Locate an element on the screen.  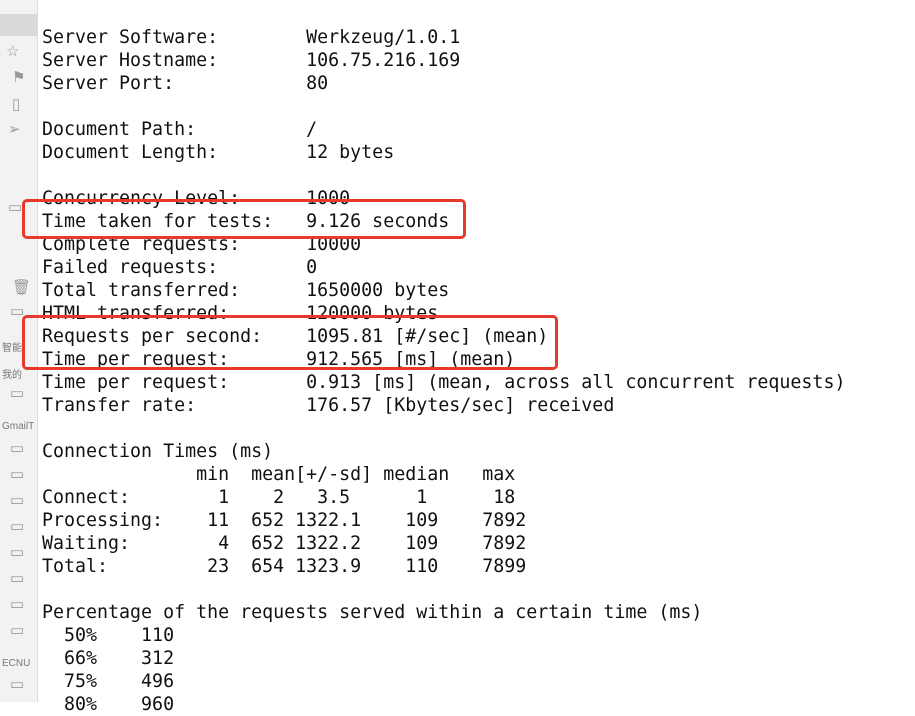
sidebar-section-label: 我的 is located at coordinates (12, 375).